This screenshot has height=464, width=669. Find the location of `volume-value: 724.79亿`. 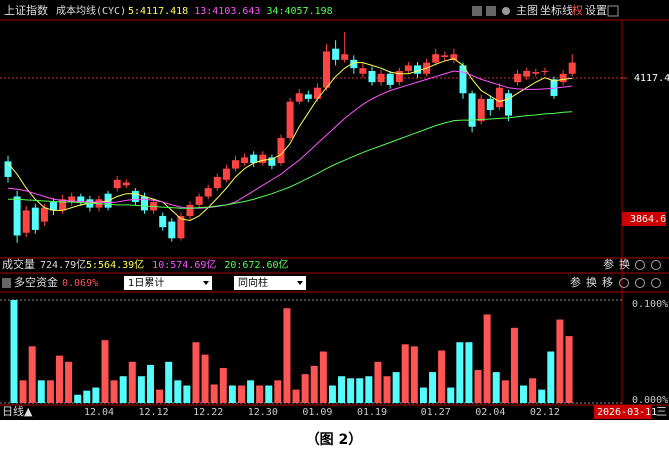

volume-value: 724.79亿 is located at coordinates (63, 264).